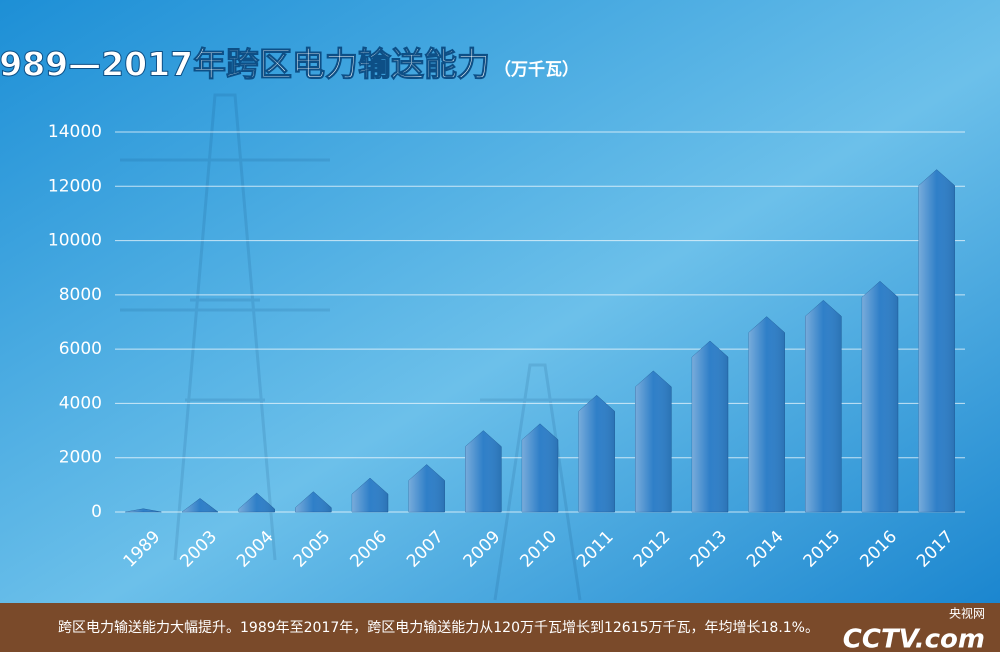 Image resolution: width=1000 pixels, height=652 pixels. What do you see at coordinates (75, 132) in the screenshot?
I see `y-tick-label: 14000` at bounding box center [75, 132].